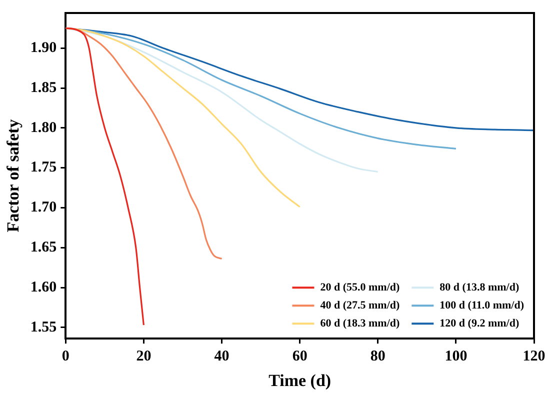  I want to click on x-tick-label: 40, so click(222, 356).